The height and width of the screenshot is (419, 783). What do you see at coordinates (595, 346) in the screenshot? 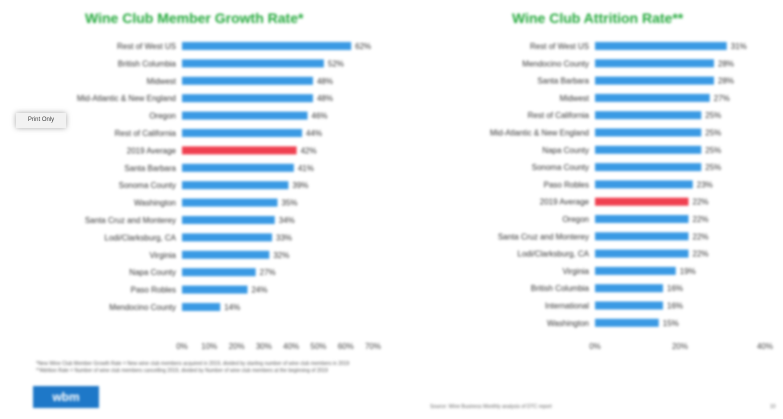
I see `x-tick-label: 0%` at bounding box center [595, 346].